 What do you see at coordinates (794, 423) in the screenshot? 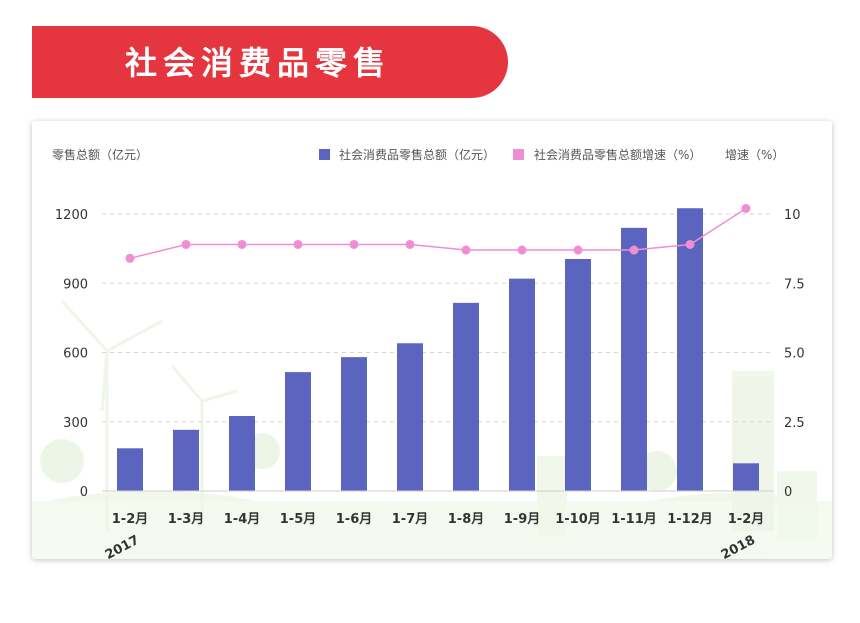
I see `right-tick-label: 2.5` at bounding box center [794, 423].